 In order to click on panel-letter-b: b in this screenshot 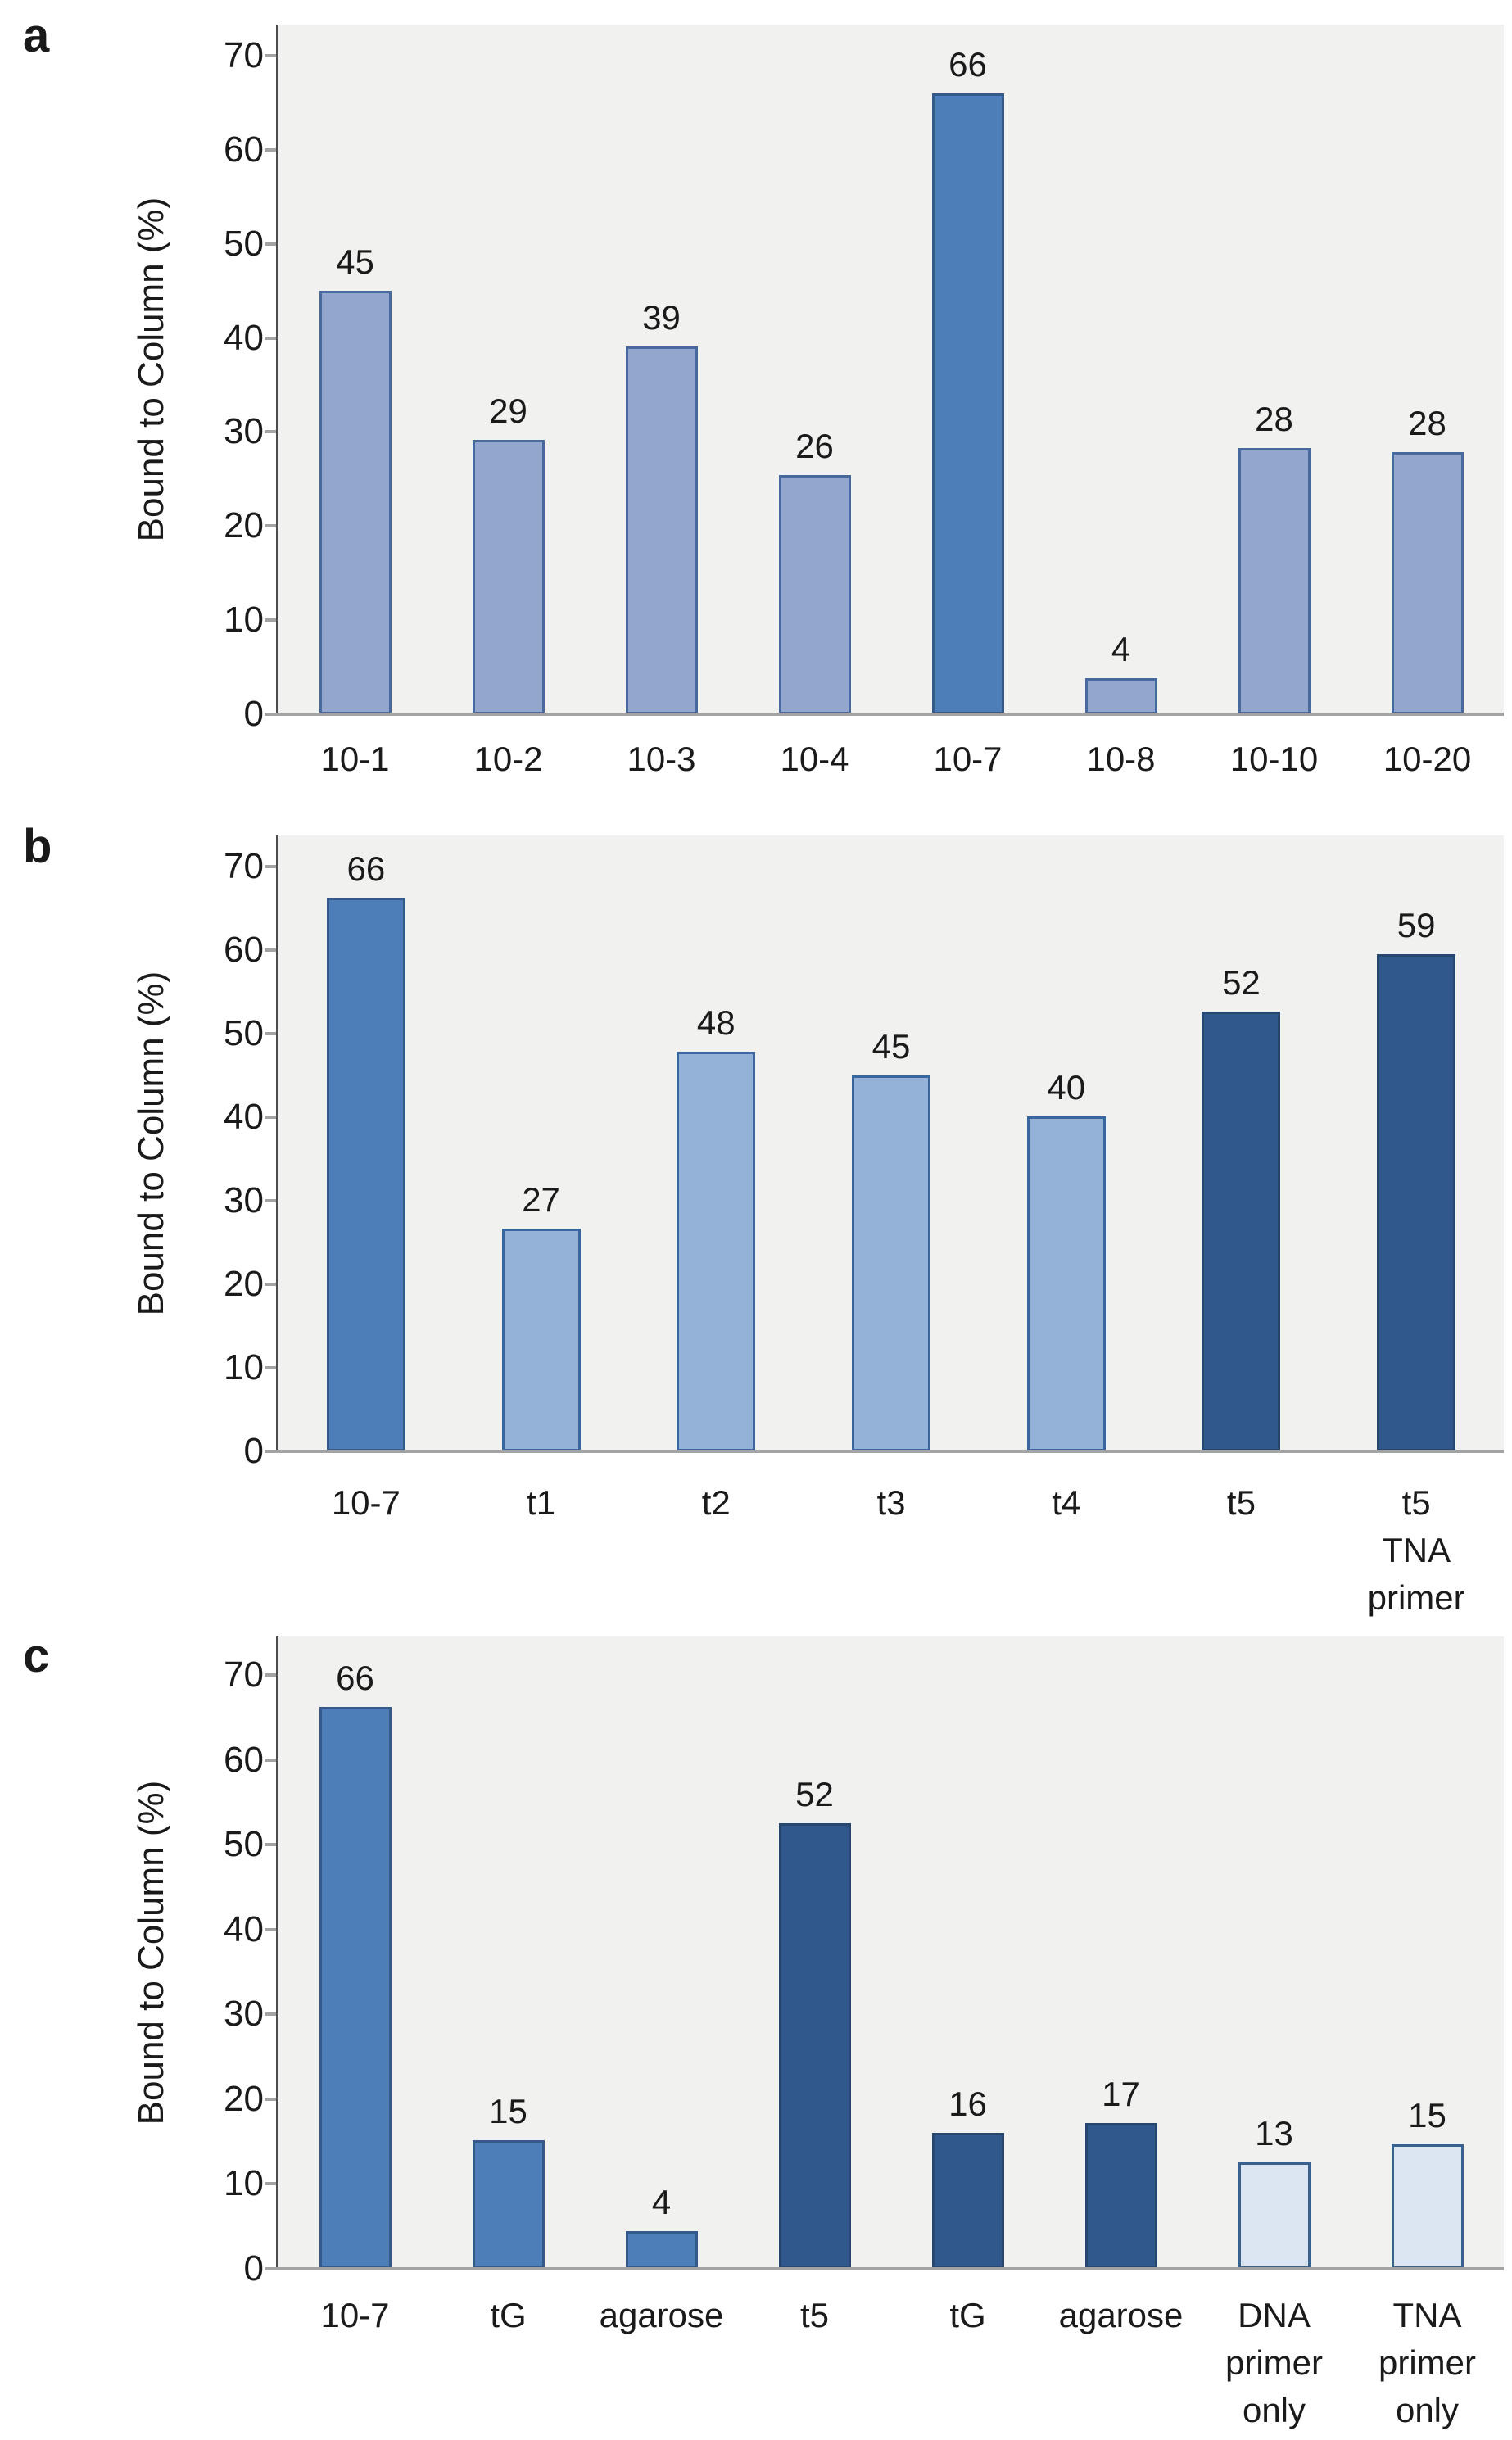, I will do `click(37, 846)`.